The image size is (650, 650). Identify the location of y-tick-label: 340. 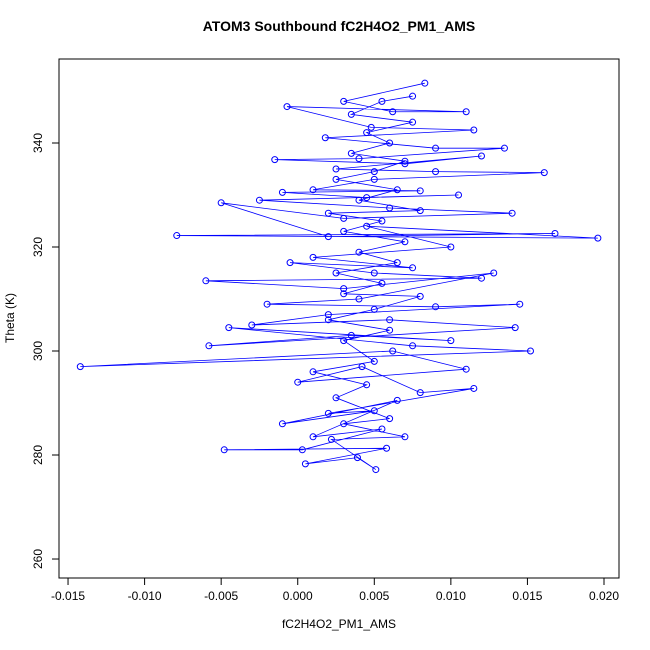
(38, 143).